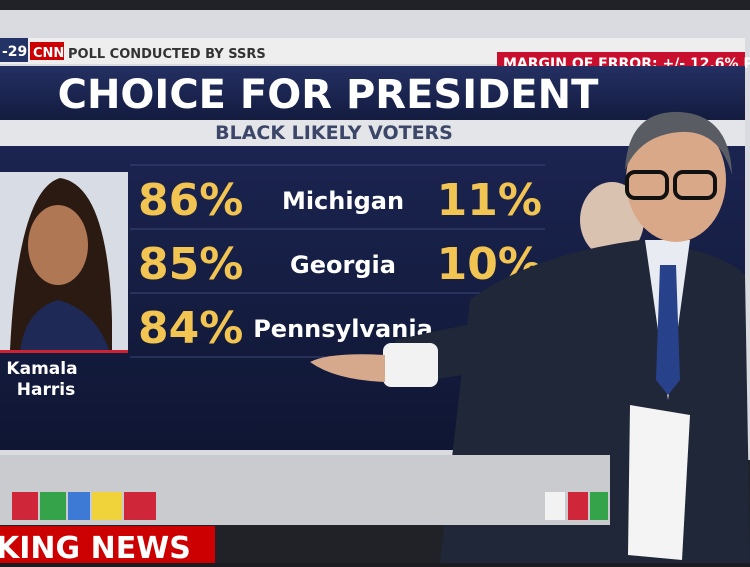 The width and height of the screenshot is (750, 567). Describe the element at coordinates (410, 365) in the screenshot. I see `shirt-cuff` at that location.